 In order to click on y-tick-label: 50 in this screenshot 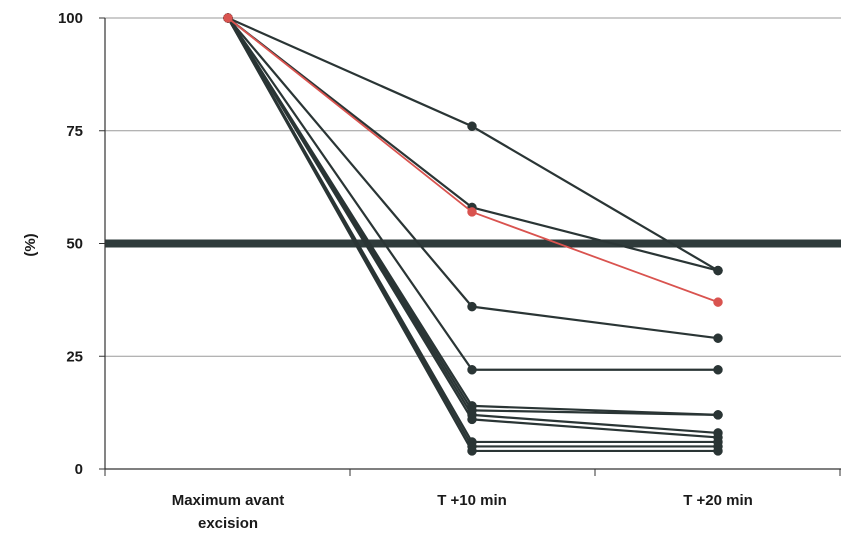, I will do `click(74, 244)`.